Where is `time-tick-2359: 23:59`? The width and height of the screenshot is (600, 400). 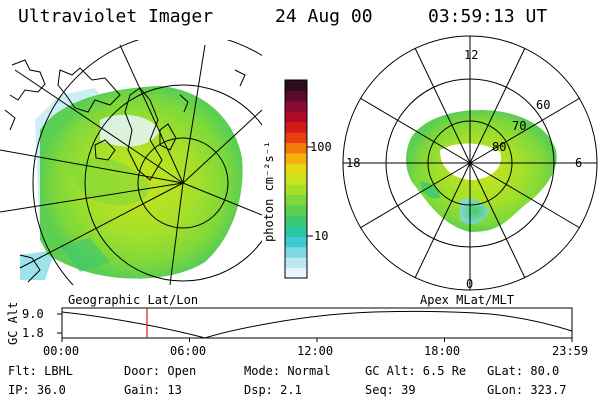
time-tick-2359: 23:59 is located at coordinates (570, 351).